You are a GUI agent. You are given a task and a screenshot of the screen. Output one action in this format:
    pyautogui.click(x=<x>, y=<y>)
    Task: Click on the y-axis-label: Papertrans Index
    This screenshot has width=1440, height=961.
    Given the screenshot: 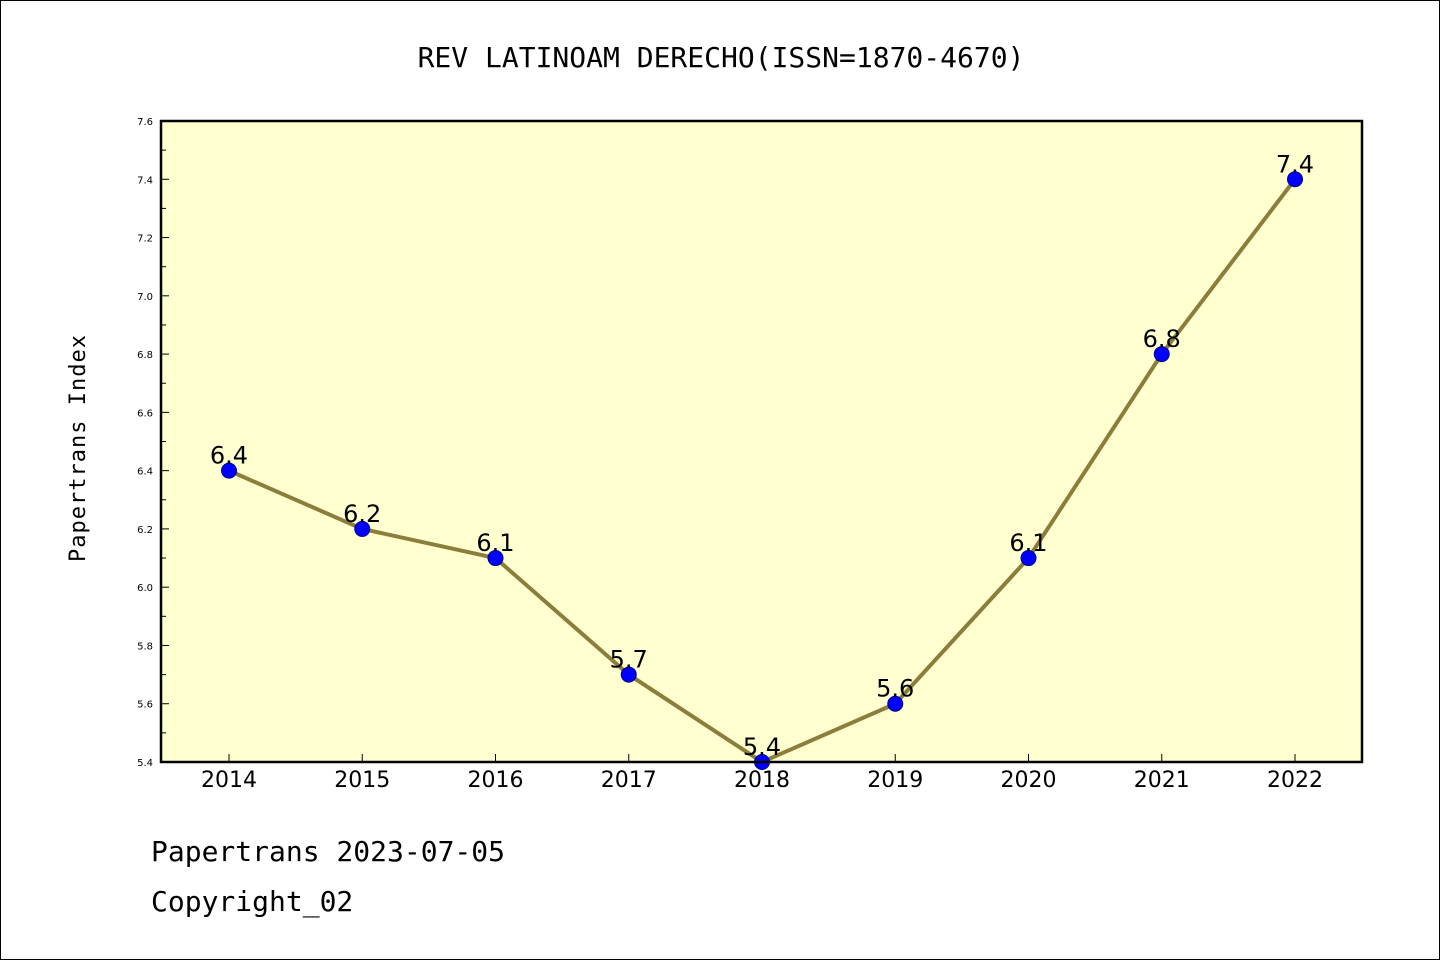 What is the action you would take?
    pyautogui.click(x=78, y=448)
    